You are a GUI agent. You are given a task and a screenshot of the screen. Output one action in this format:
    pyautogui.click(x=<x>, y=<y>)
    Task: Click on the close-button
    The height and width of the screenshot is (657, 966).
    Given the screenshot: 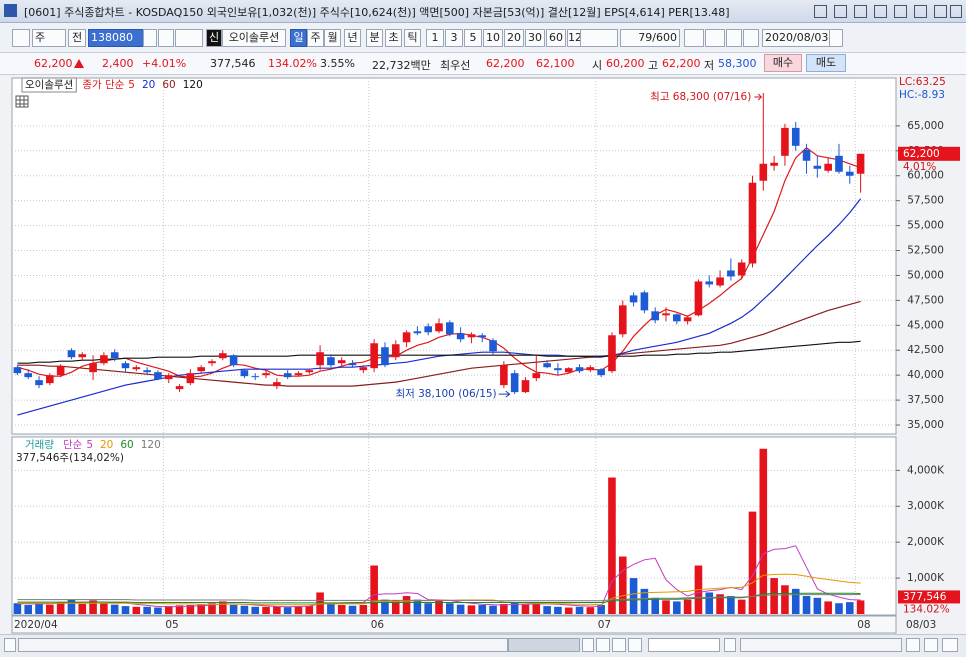 What is the action you would take?
    pyautogui.click(x=956, y=11)
    